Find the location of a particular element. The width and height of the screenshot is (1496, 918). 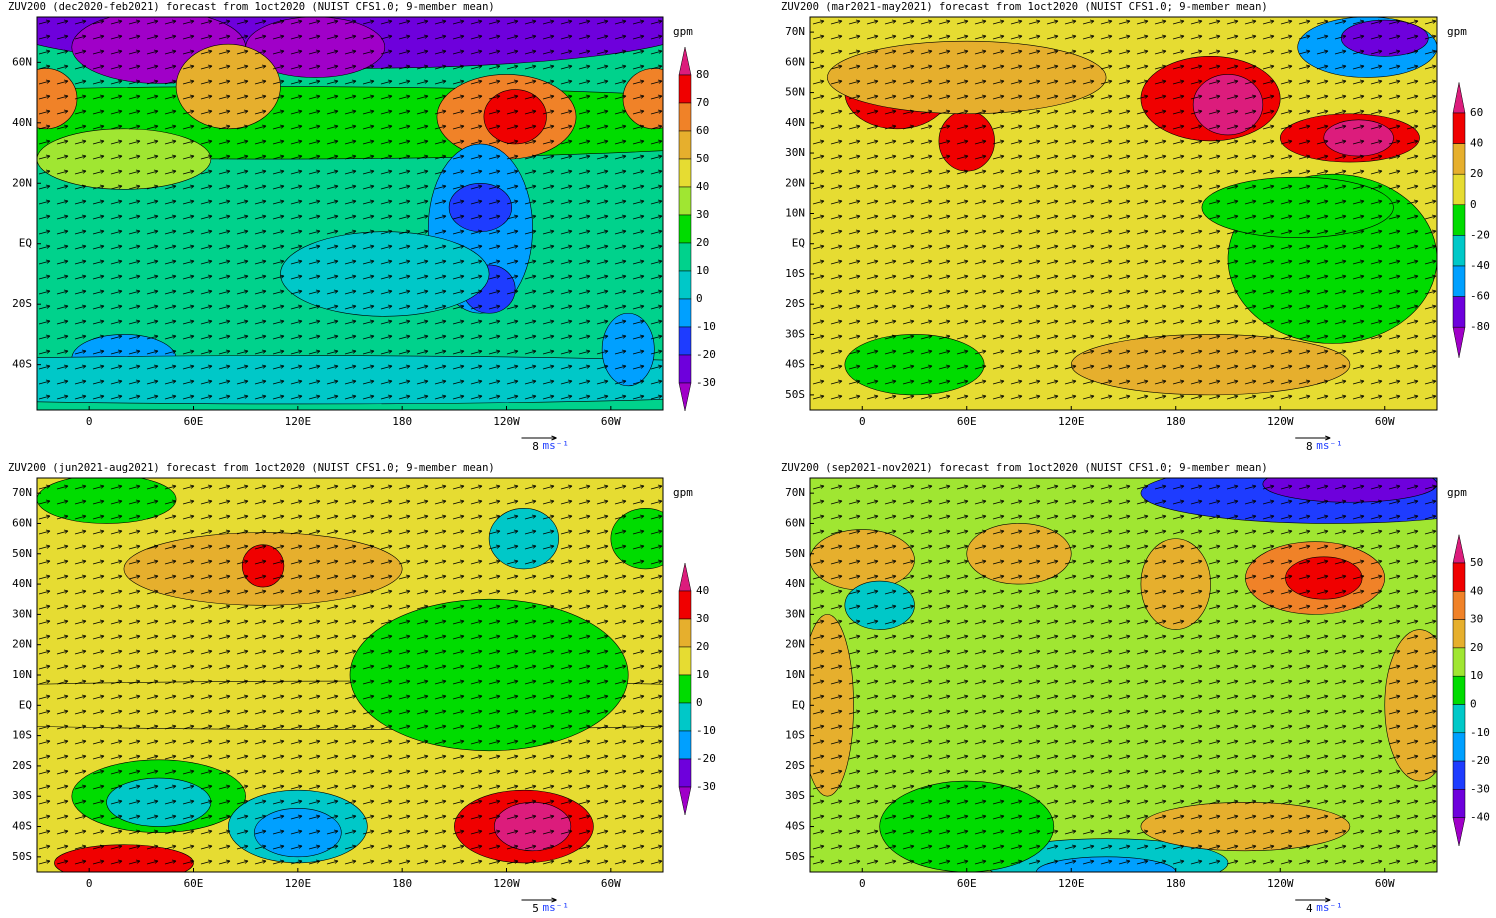

colorbar-label: 20 is located at coordinates (1476, 173).